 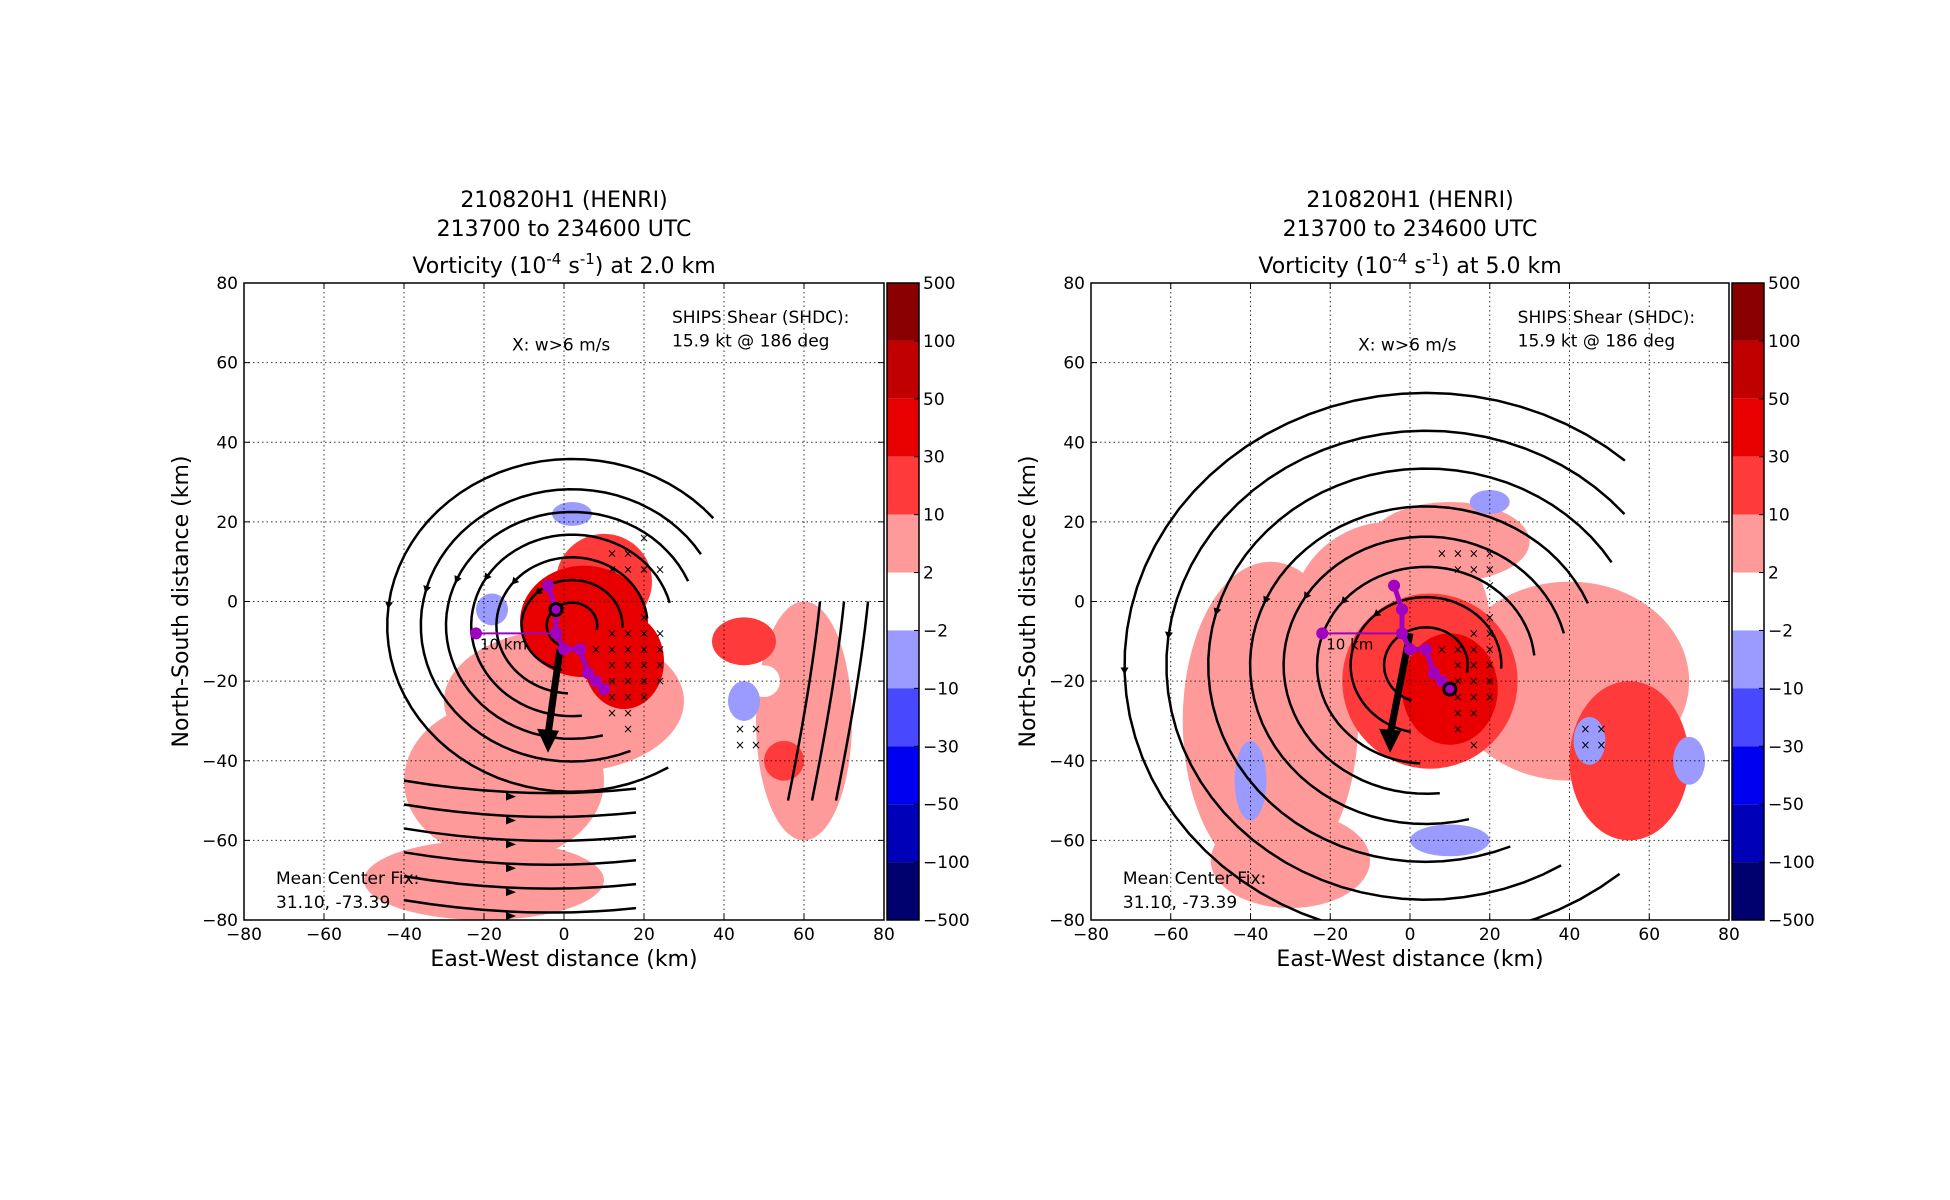 What do you see at coordinates (1773, 574) in the screenshot?
I see `colorbar-label: 2` at bounding box center [1773, 574].